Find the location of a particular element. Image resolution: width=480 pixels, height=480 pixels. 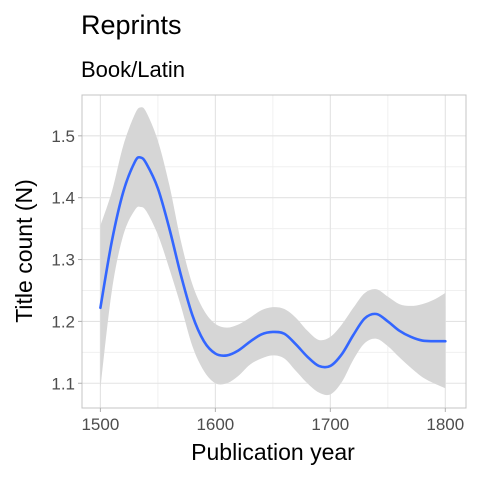

x-axis-title: Publication year is located at coordinates (273, 452).